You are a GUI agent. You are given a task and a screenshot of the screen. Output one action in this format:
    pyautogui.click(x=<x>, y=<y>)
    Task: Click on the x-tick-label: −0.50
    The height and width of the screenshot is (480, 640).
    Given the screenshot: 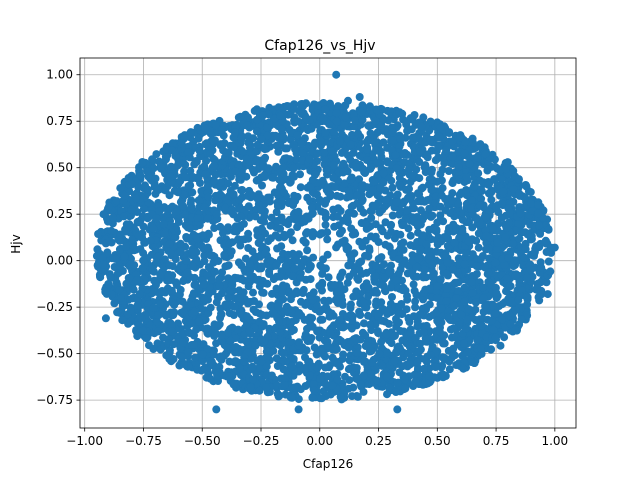 What is the action you would take?
    pyautogui.click(x=202, y=441)
    